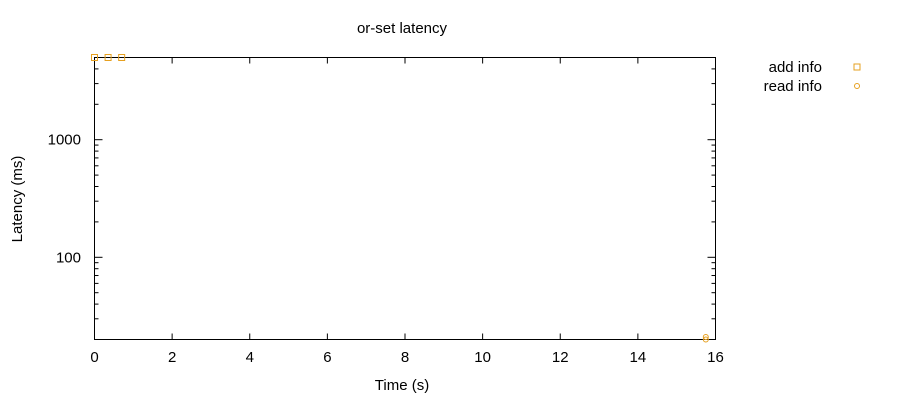  I want to click on x-tick-label: 14, so click(638, 357).